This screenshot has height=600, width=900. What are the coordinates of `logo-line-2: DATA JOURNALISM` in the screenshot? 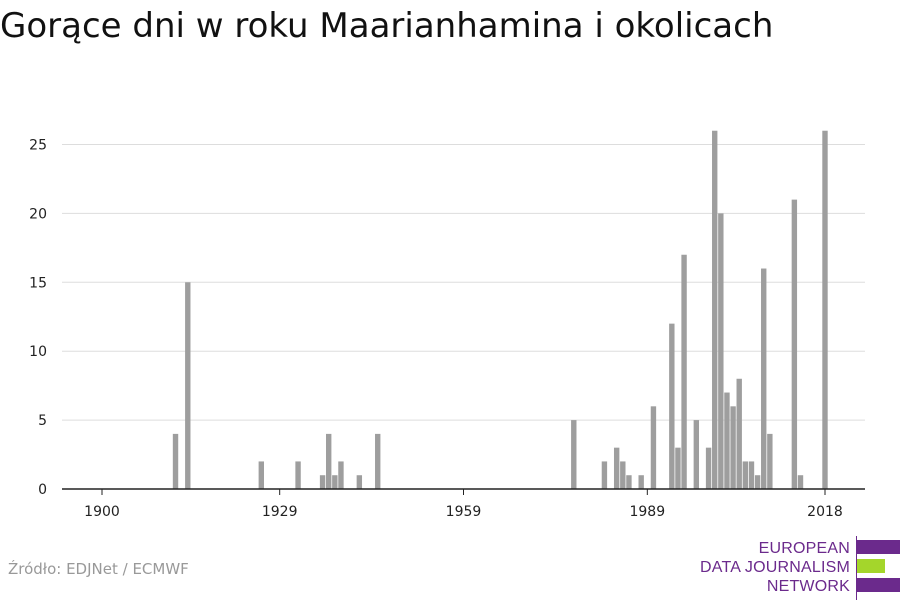 It's located at (775, 567).